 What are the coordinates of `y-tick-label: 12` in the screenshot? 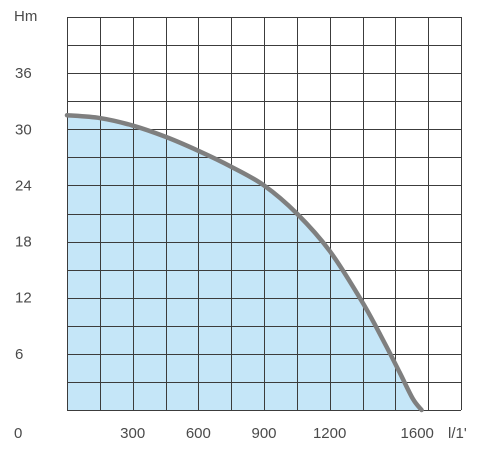 It's located at (23, 298).